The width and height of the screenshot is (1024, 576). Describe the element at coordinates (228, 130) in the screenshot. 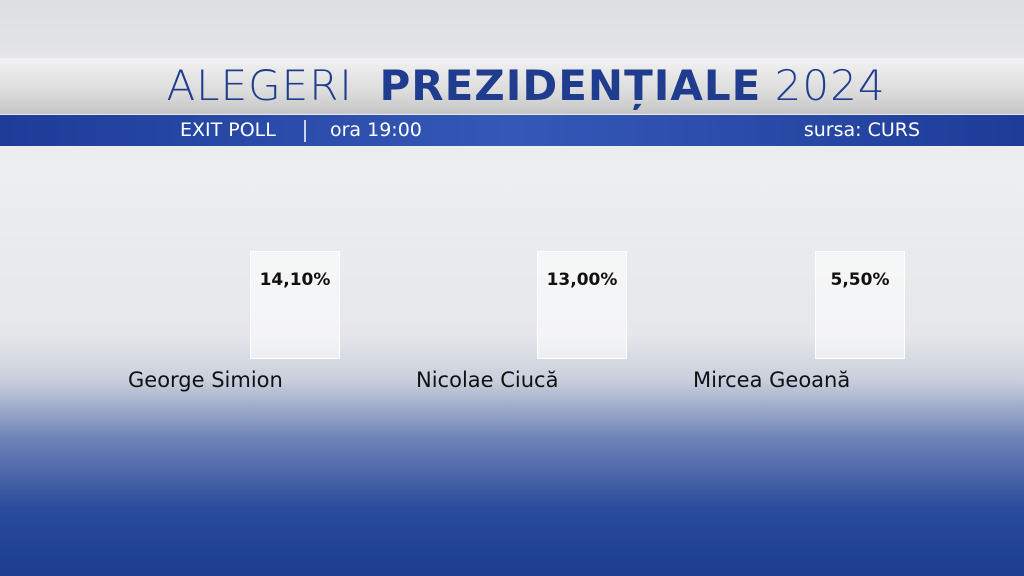

I see `label: EXIT POLL` at that location.